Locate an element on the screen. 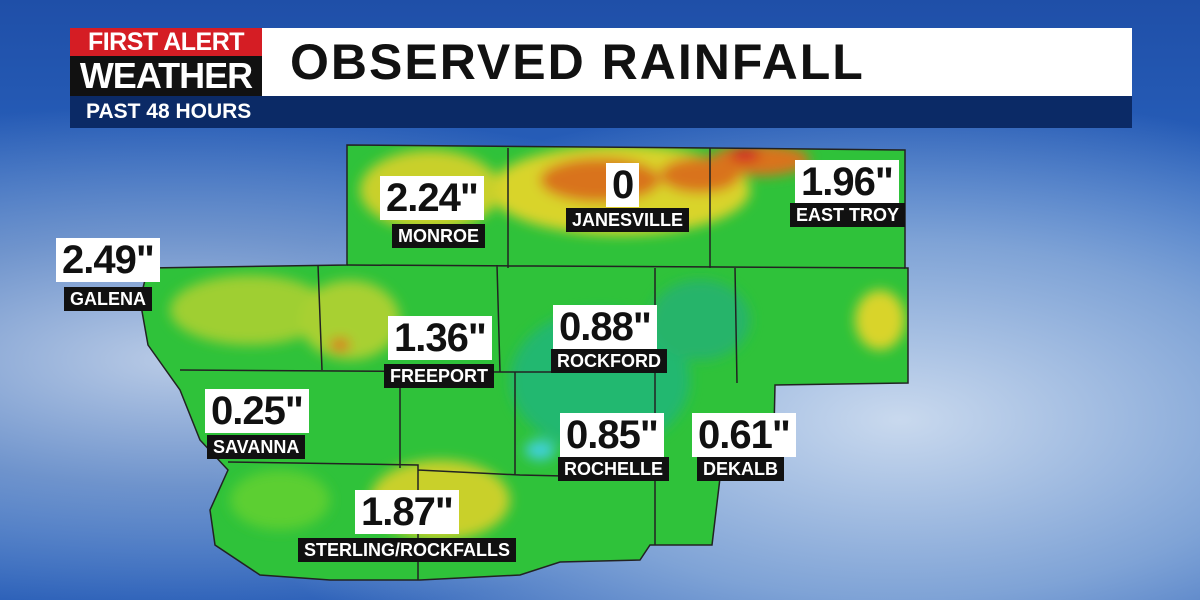  rainfall-value: 0.25" is located at coordinates (257, 411).